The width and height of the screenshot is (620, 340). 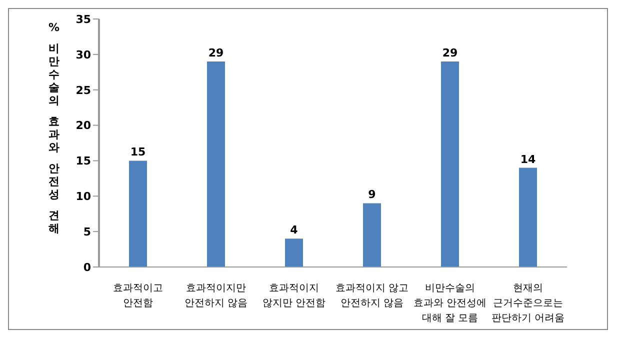 What do you see at coordinates (84, 55) in the screenshot?
I see `y-tick-label: 30` at bounding box center [84, 55].